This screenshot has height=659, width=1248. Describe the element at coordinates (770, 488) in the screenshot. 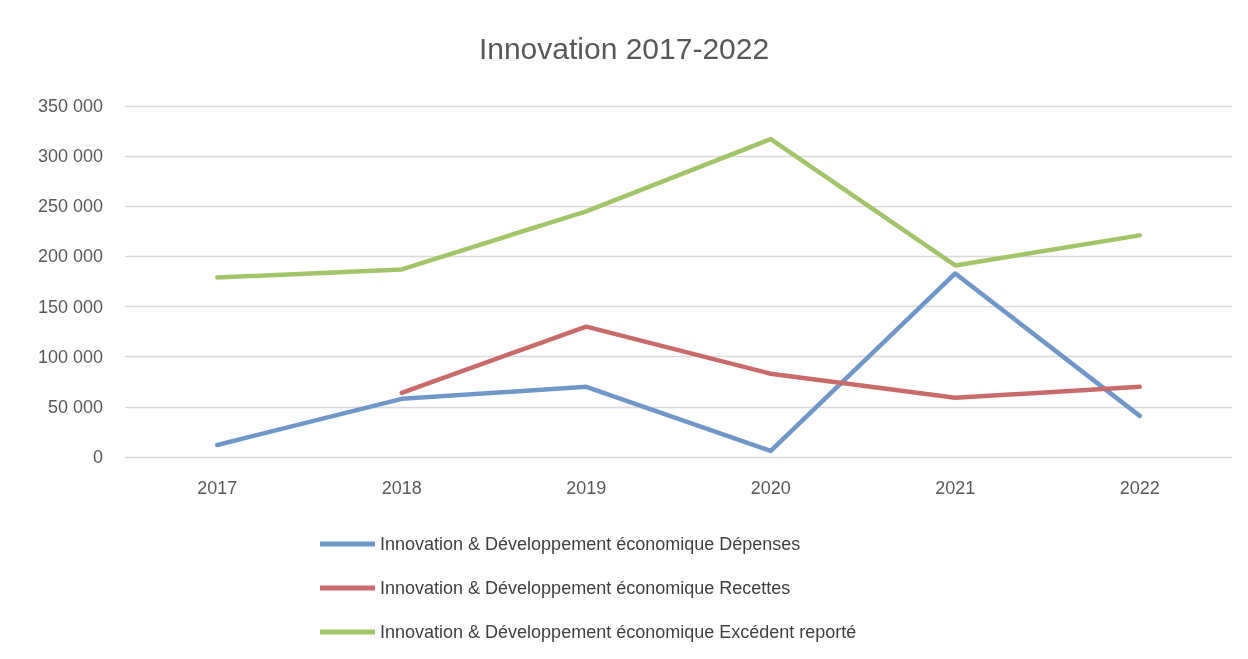

I see `x-tick-label: 2020` at that location.